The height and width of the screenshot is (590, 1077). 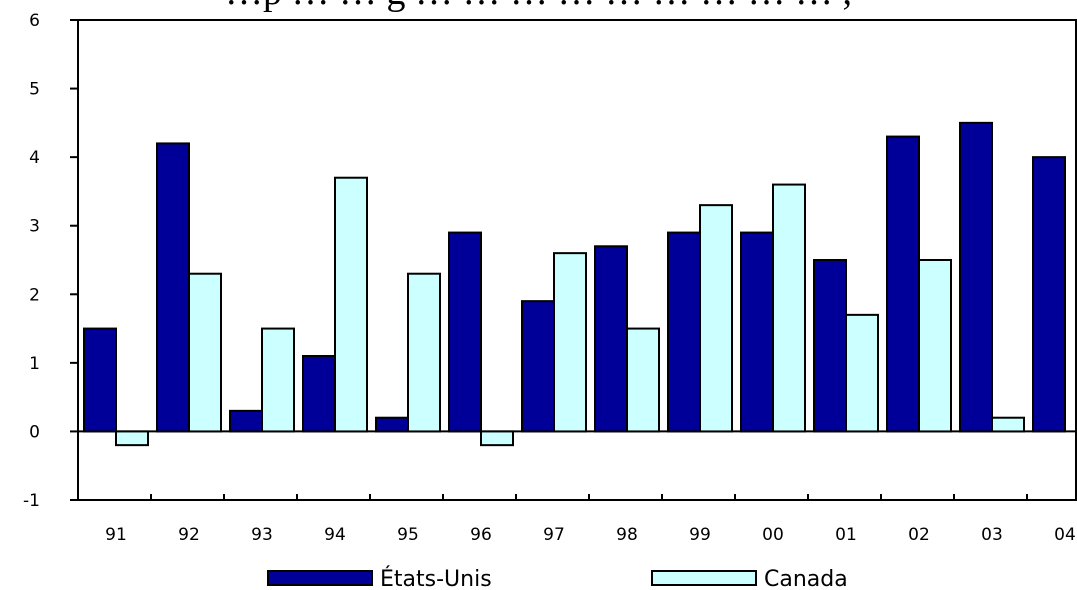 What do you see at coordinates (846, 535) in the screenshot?
I see `x-tick-label: 01` at bounding box center [846, 535].